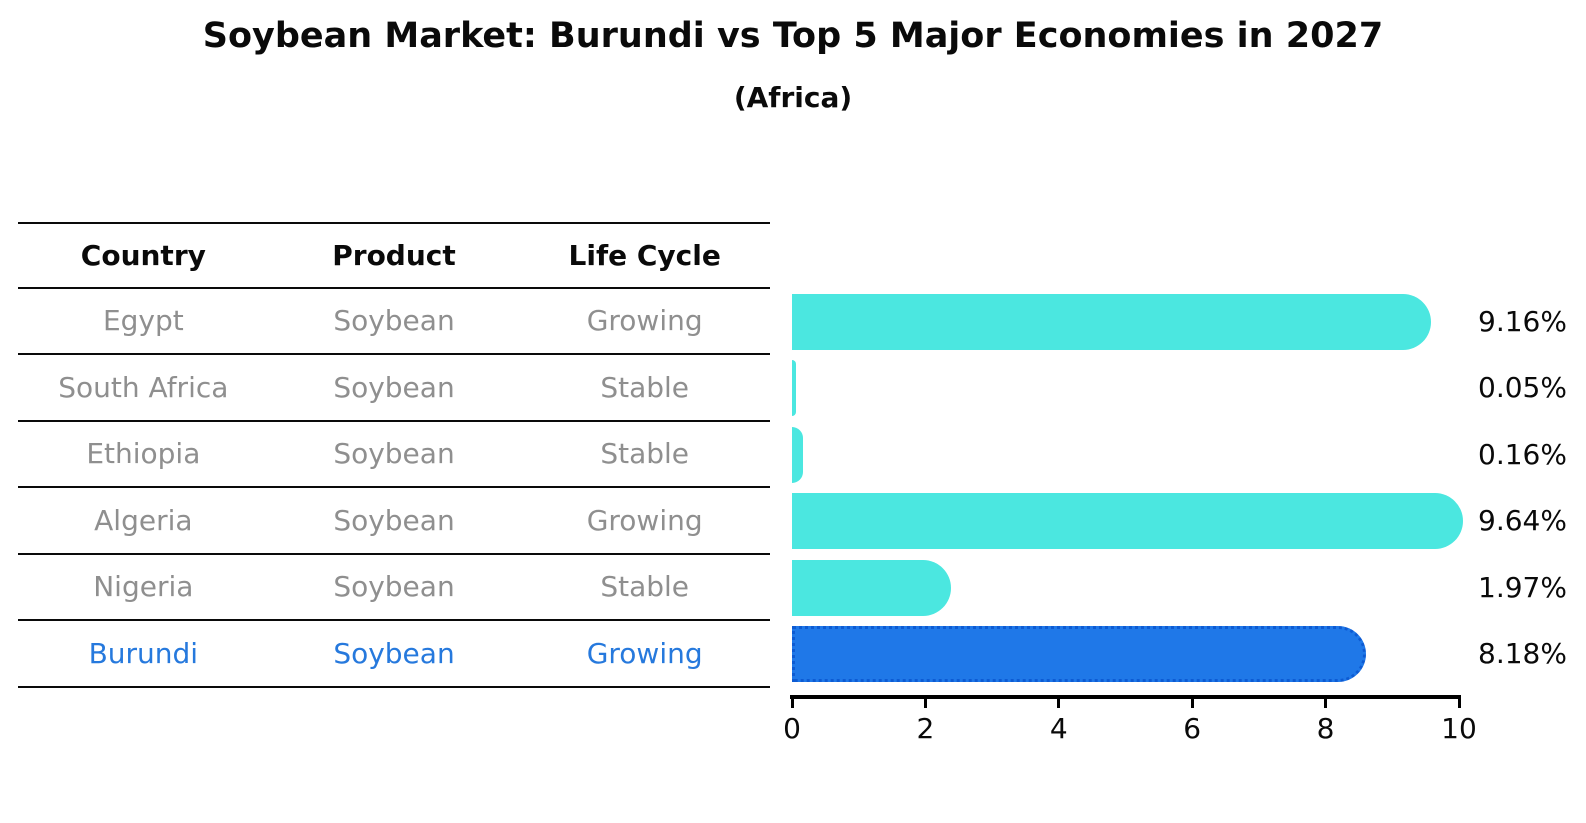 The height and width of the screenshot is (823, 1586). Describe the element at coordinates (143, 321) in the screenshot. I see `table-cell-country: Egypt` at that location.